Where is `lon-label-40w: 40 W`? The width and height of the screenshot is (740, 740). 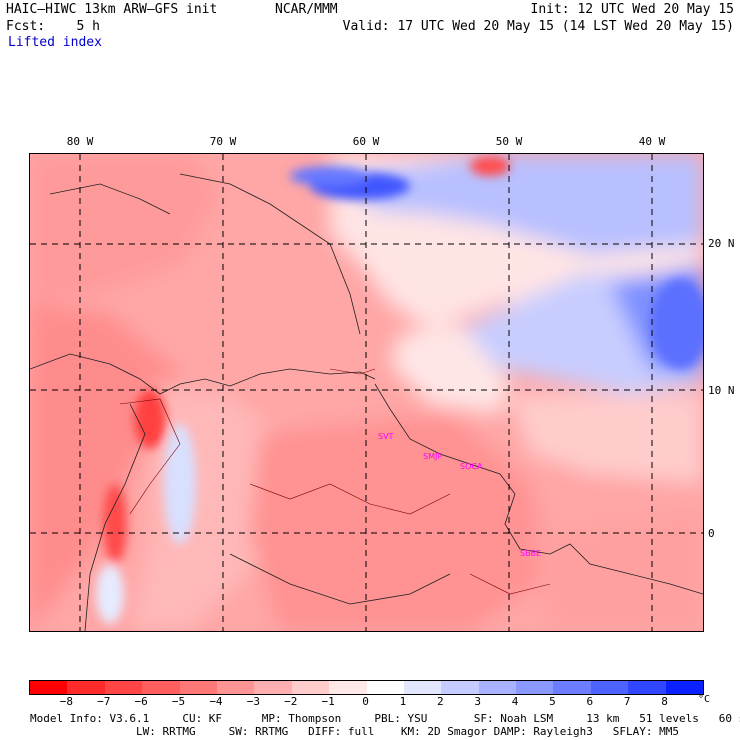 lon-label-40w: 40 W is located at coordinates (652, 141).